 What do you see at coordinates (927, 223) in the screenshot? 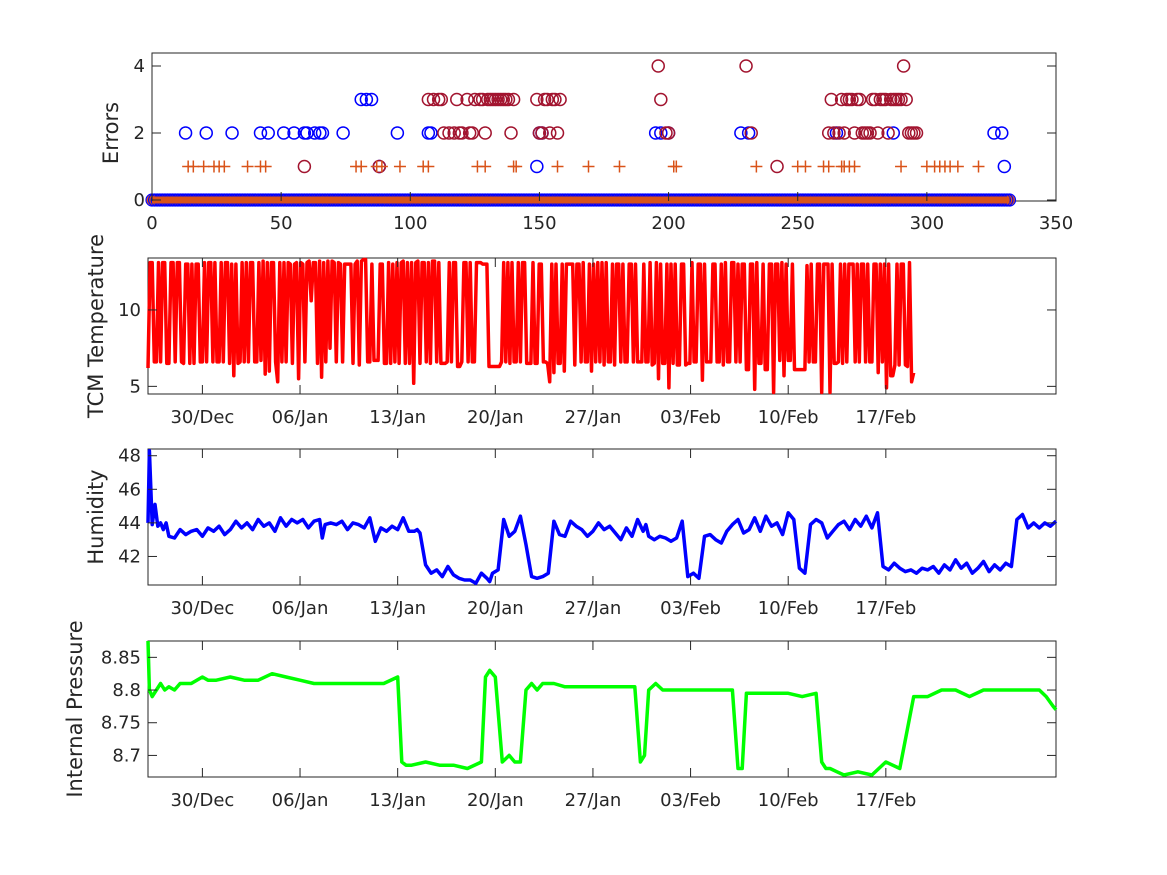
I see `xtick-label: 300` at bounding box center [927, 223].